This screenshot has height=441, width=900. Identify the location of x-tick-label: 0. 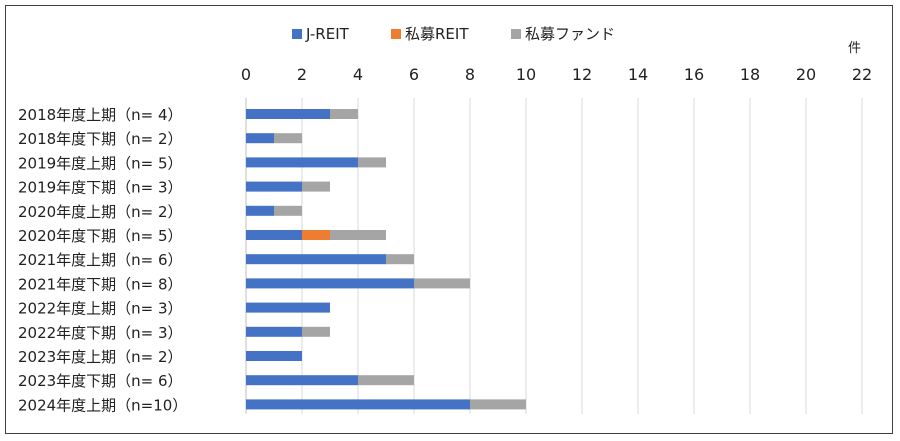
(246, 74).